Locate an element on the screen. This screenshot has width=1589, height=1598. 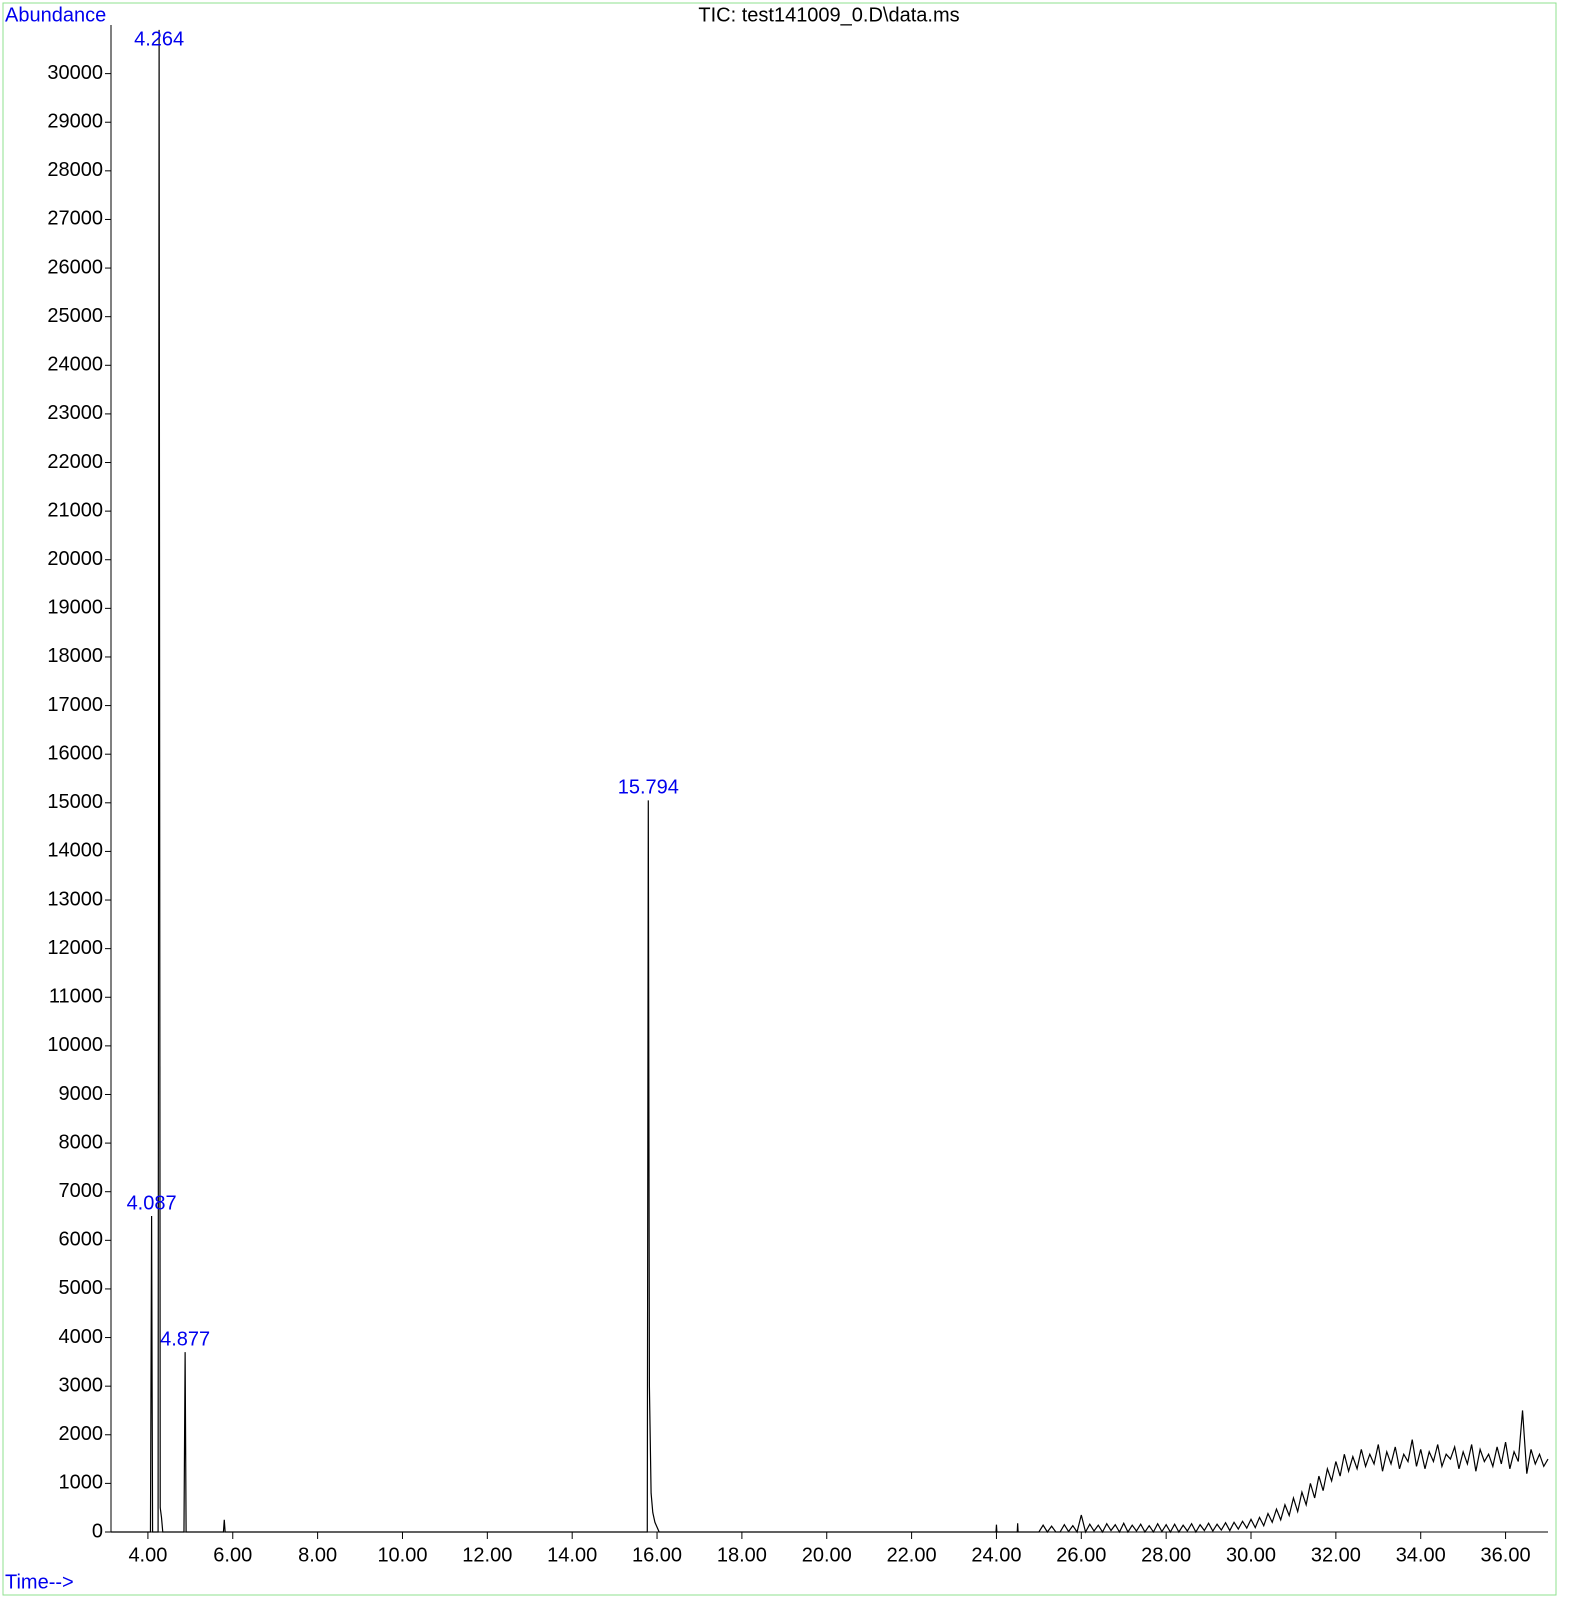
y-tick-label: 3000 is located at coordinates (81, 1385).